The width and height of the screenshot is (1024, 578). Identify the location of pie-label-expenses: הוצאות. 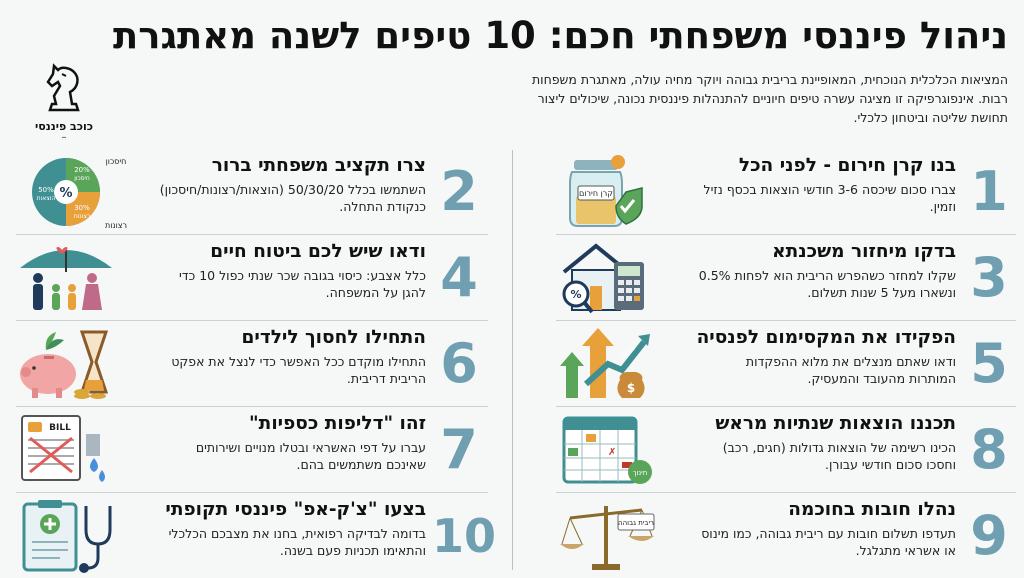
(46, 198).